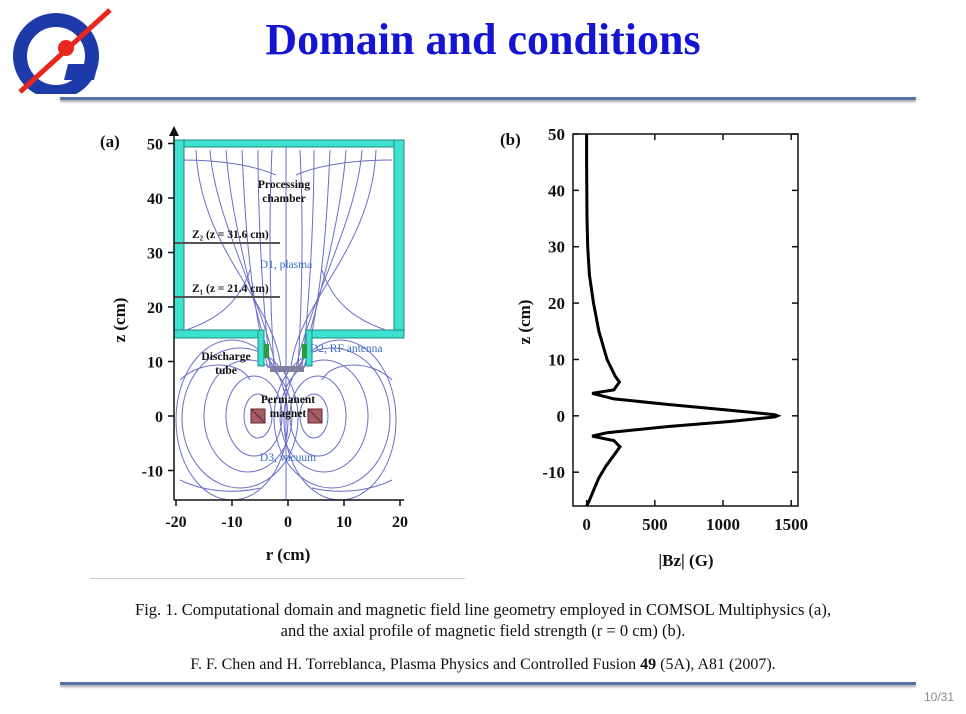 This screenshot has height=714, width=966. What do you see at coordinates (586, 524) in the screenshot?
I see `panel-b-xtick-label-0: 0` at bounding box center [586, 524].